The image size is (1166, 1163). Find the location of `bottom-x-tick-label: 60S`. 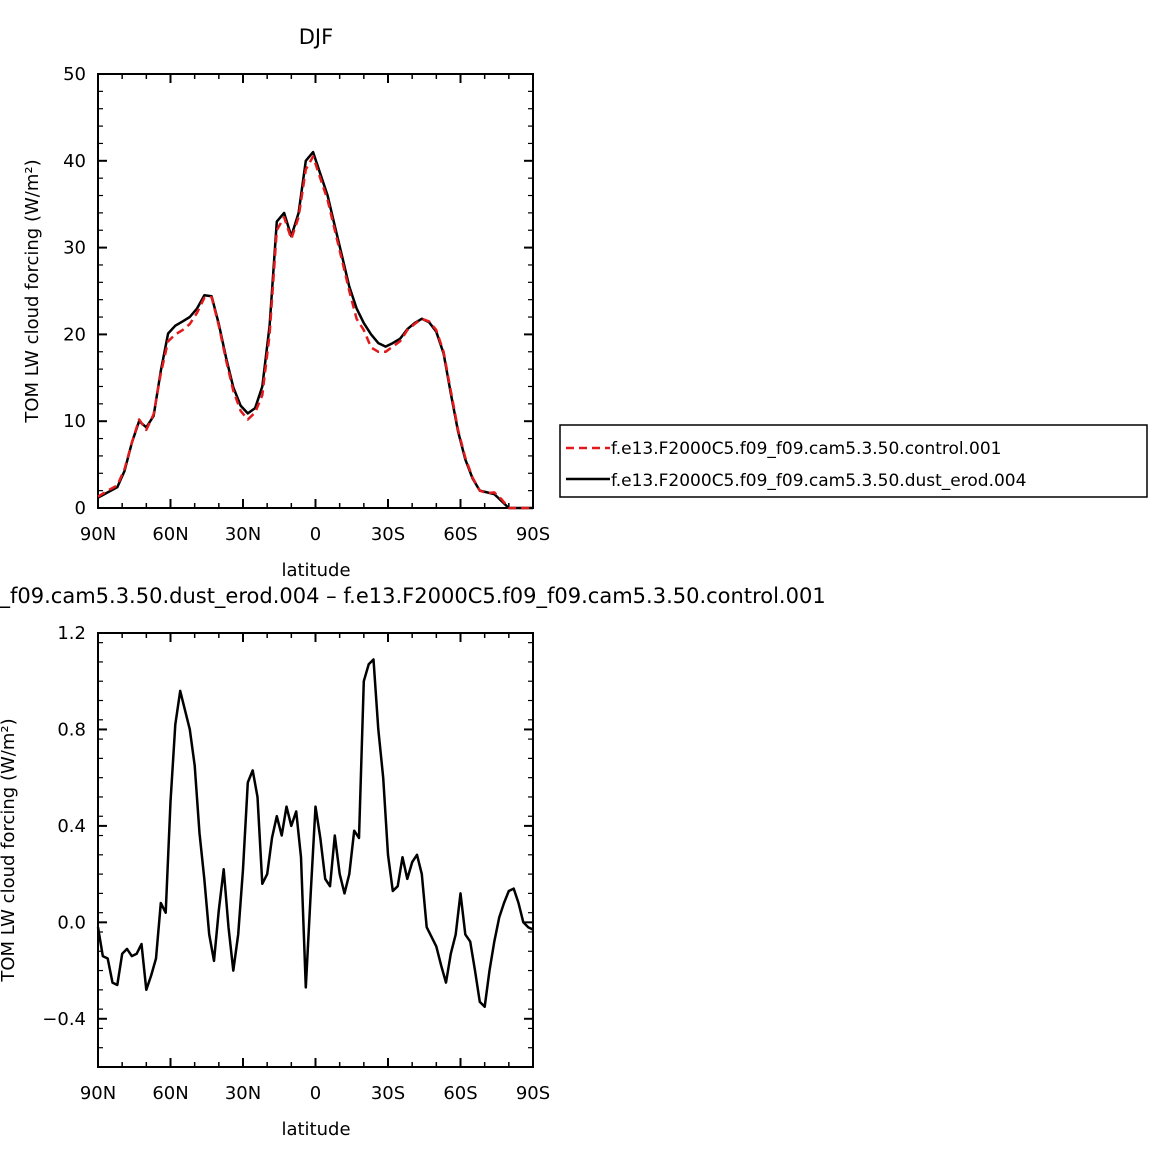

bottom-x-tick-label: 60S is located at coordinates (460, 1093).